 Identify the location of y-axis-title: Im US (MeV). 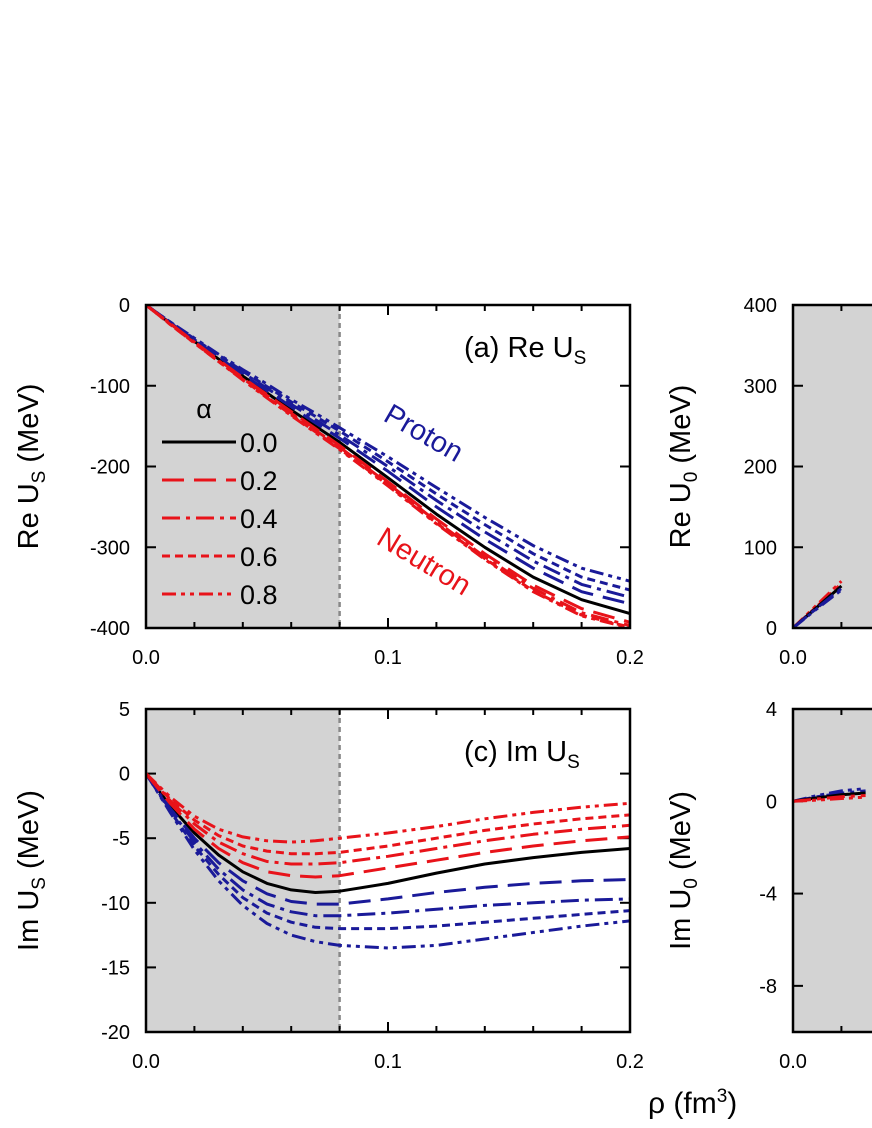
(31, 870).